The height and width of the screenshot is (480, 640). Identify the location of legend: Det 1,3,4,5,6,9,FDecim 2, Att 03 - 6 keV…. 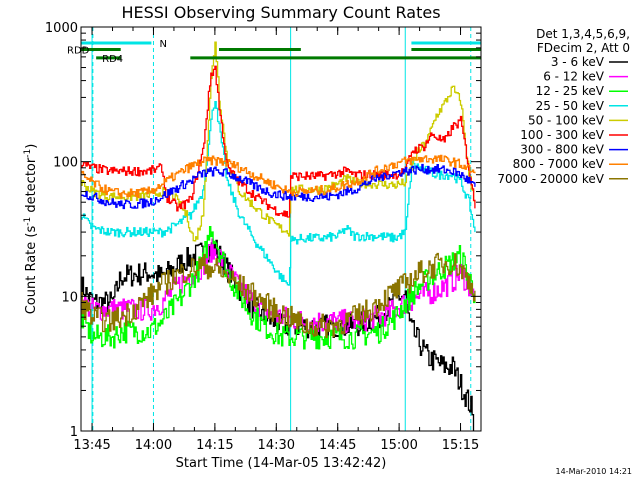
(563, 106).